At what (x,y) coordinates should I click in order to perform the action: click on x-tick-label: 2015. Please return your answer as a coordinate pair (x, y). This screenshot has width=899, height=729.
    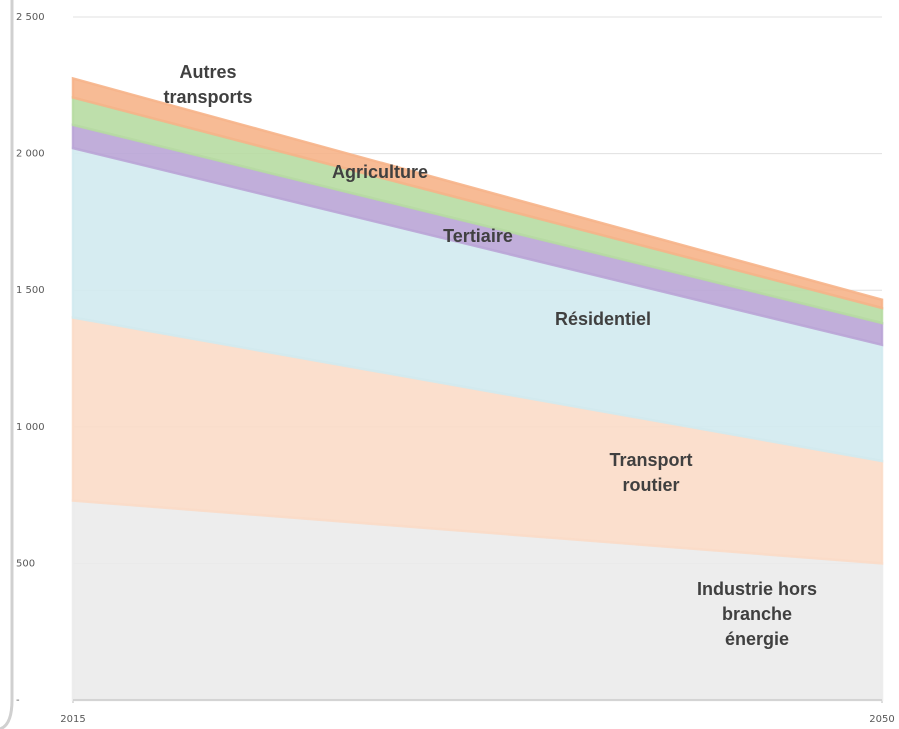
    Looking at the image, I should click on (72, 719).